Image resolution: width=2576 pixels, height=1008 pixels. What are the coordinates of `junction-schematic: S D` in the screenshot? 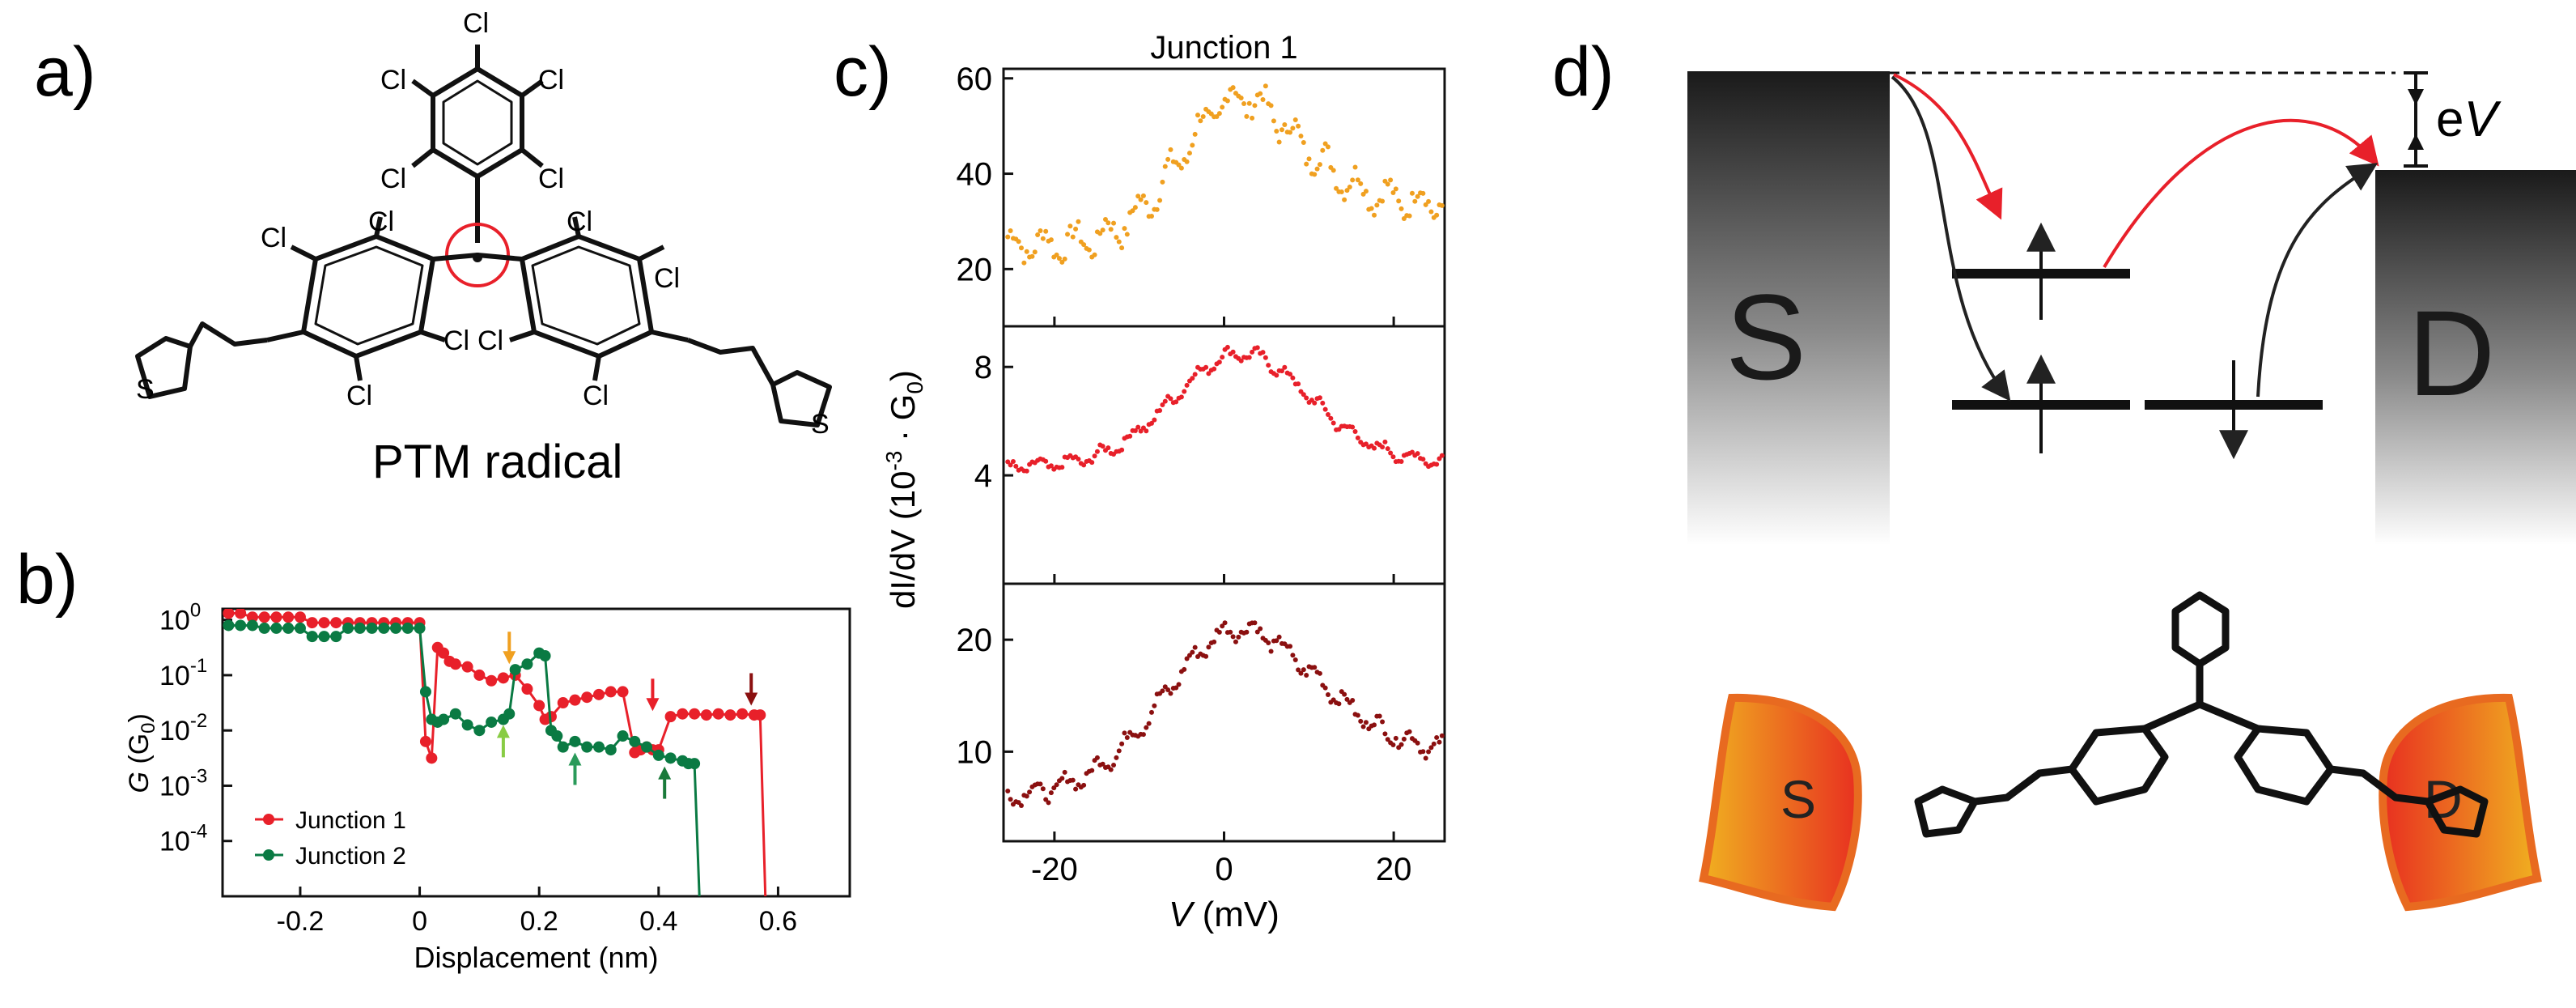 It's located at (2120, 751).